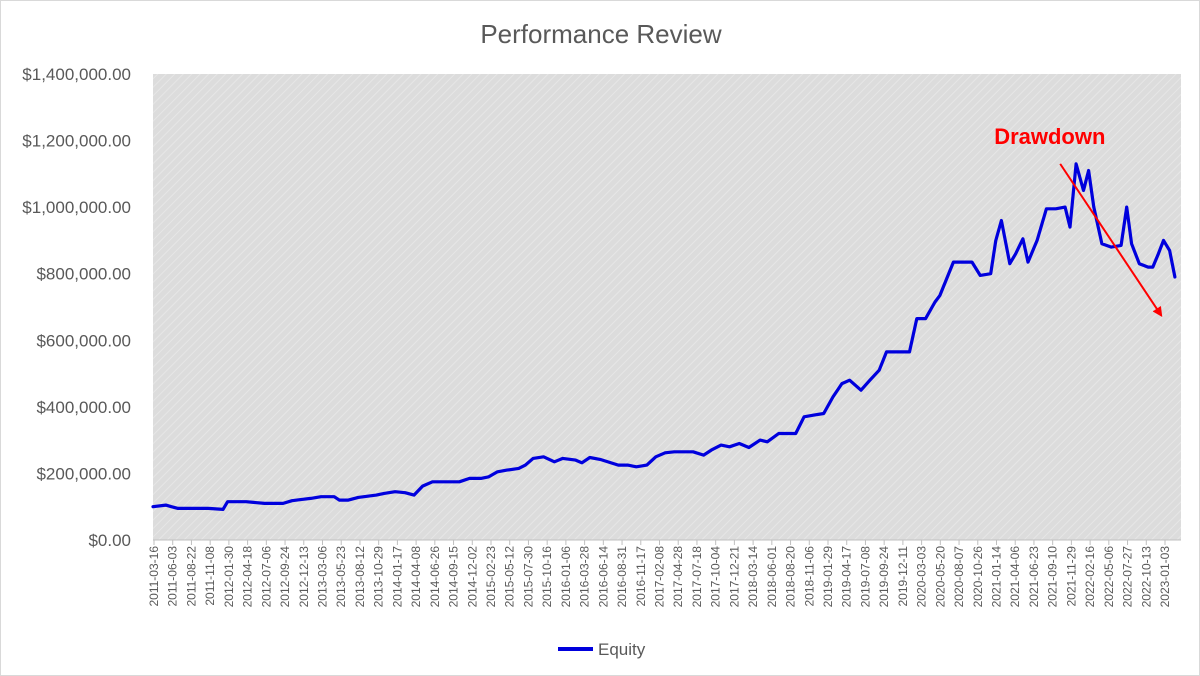 This screenshot has width=1200, height=676. Describe the element at coordinates (76, 74) in the screenshot. I see `y-tick-label: $1,400,000.00` at that location.